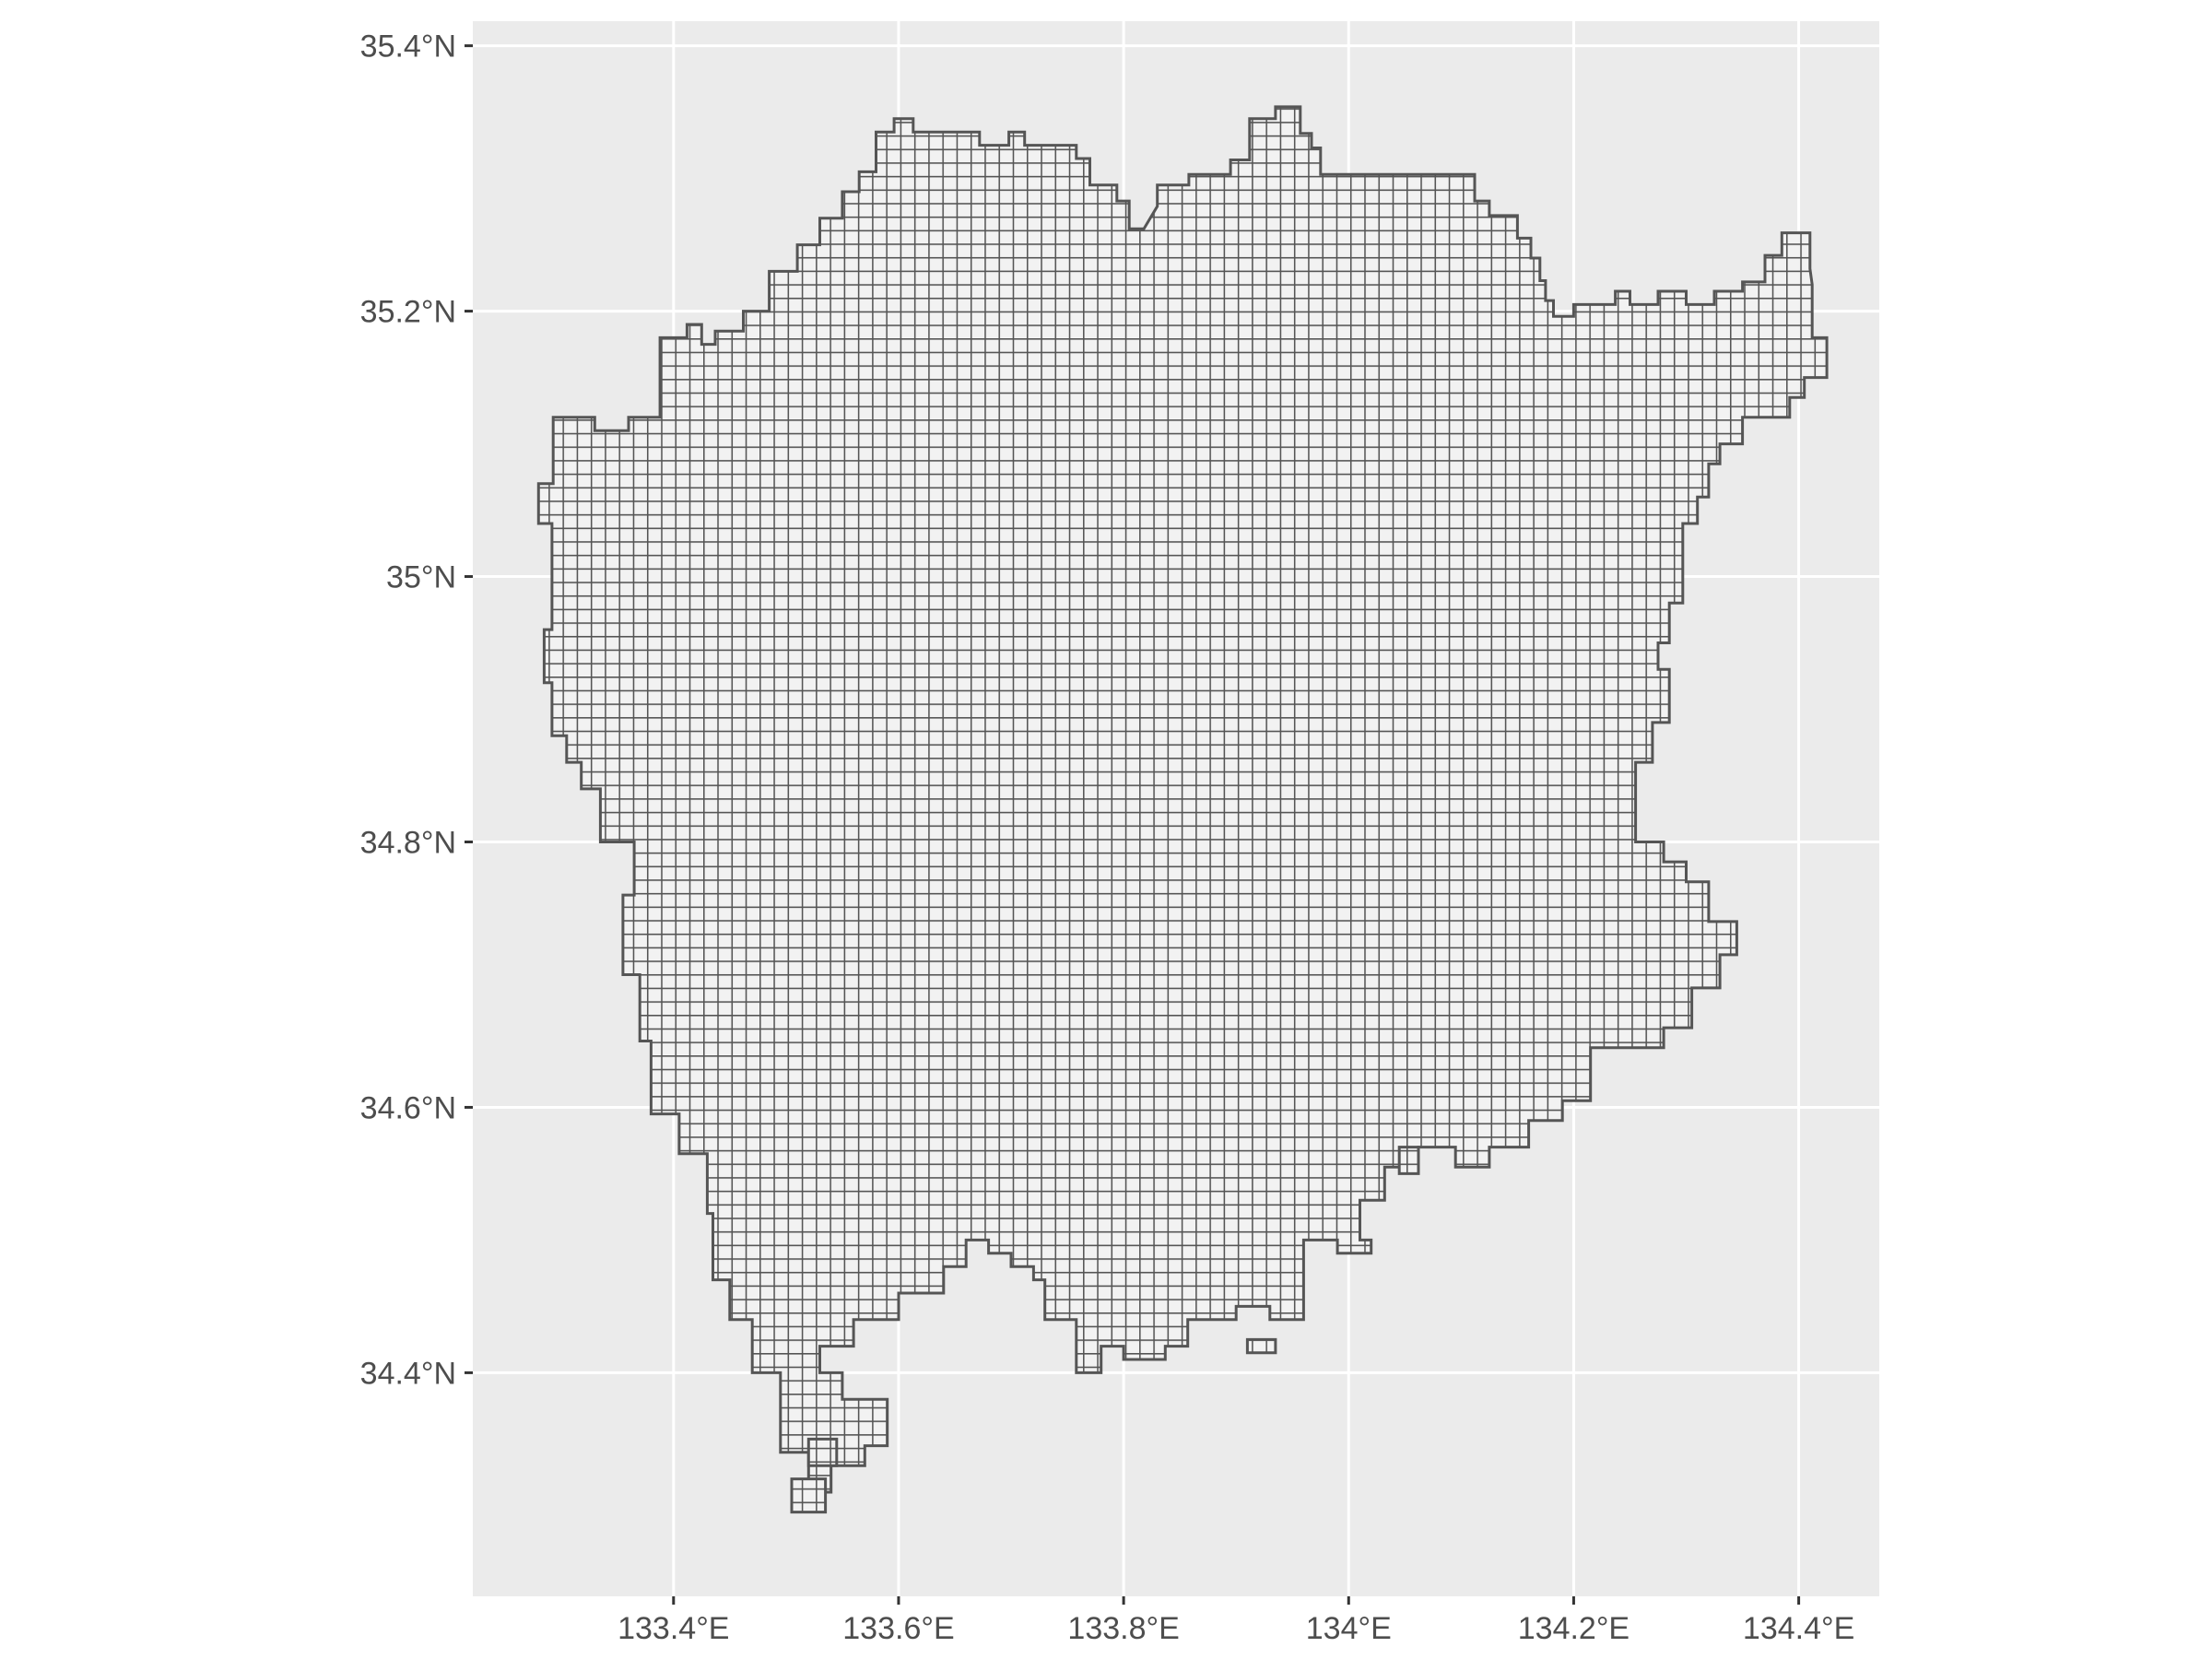 The height and width of the screenshot is (1659, 2212). What do you see at coordinates (408, 842) in the screenshot?
I see `y-tick-label-2: 34.8°N` at bounding box center [408, 842].